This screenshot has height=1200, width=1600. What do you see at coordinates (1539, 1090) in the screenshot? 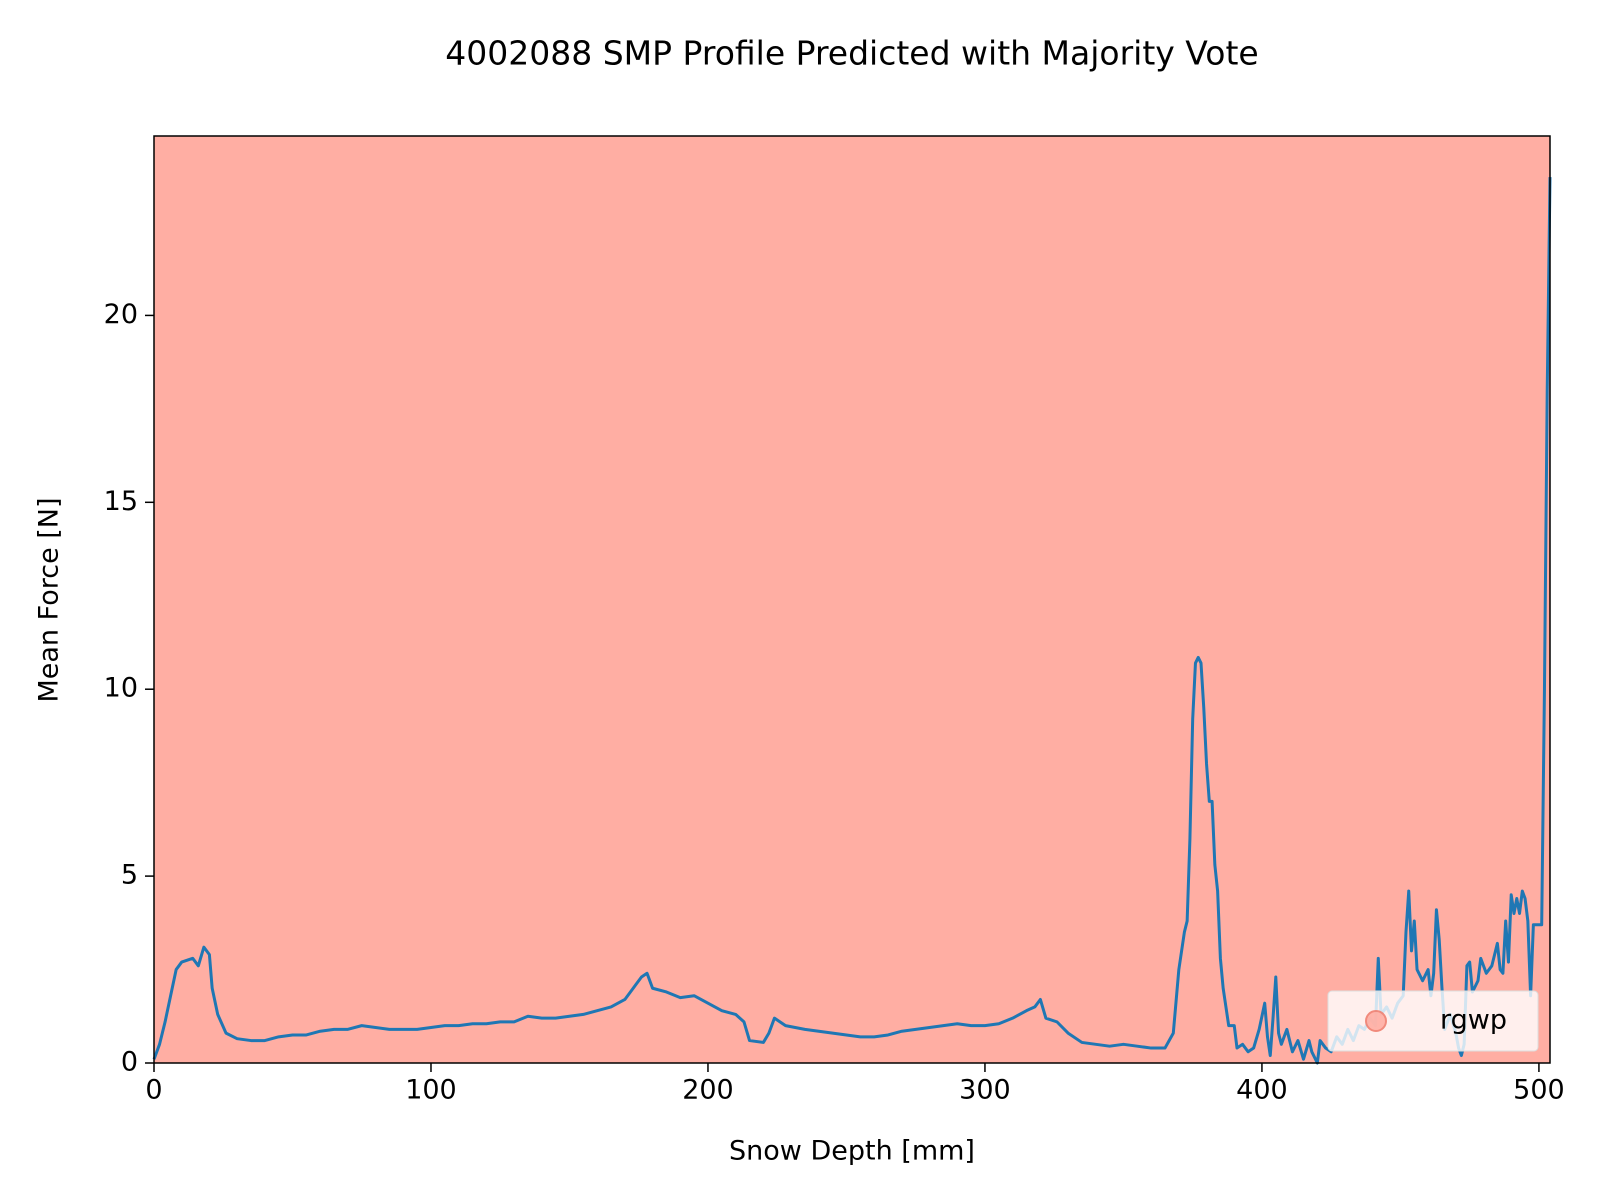
I see `x-tick-label: 500` at bounding box center [1539, 1090].